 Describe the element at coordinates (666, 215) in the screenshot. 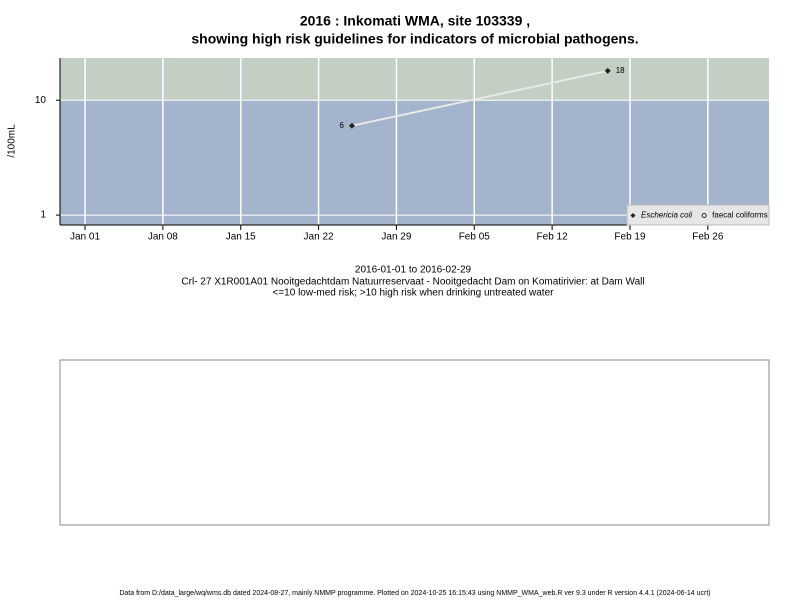

I see `legend-label: Eschericia coli` at that location.